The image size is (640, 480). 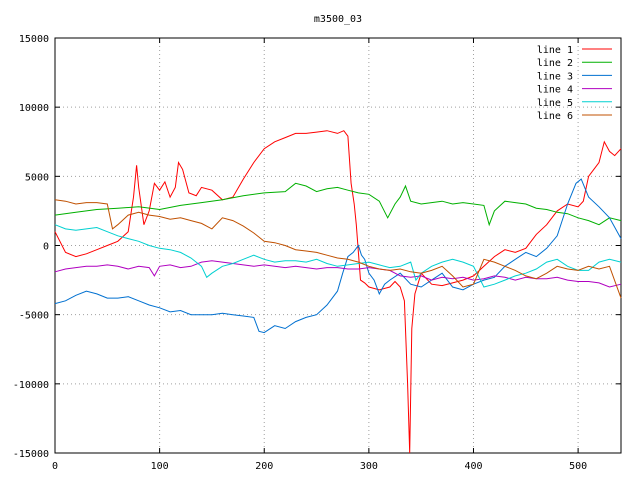 I want to click on y-tick-label: -10000, so click(x=31, y=385).